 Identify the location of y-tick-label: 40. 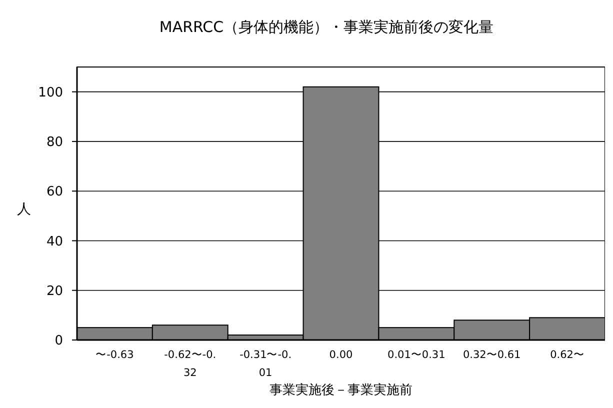
(54, 242).